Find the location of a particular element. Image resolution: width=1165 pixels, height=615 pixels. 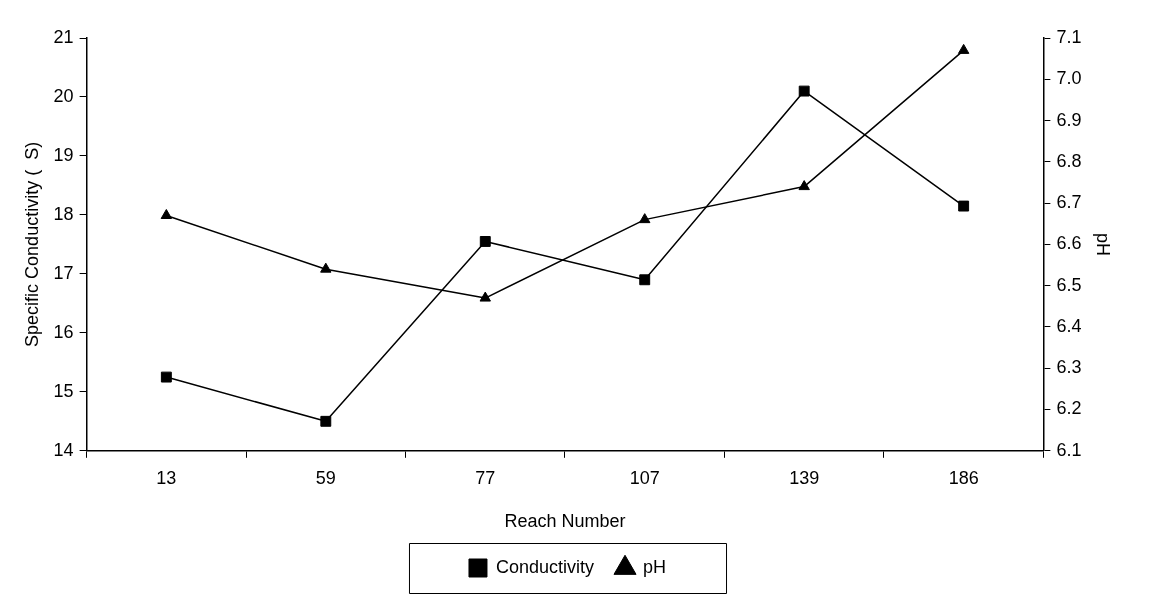

y-tick-label: 14 is located at coordinates (63, 449).